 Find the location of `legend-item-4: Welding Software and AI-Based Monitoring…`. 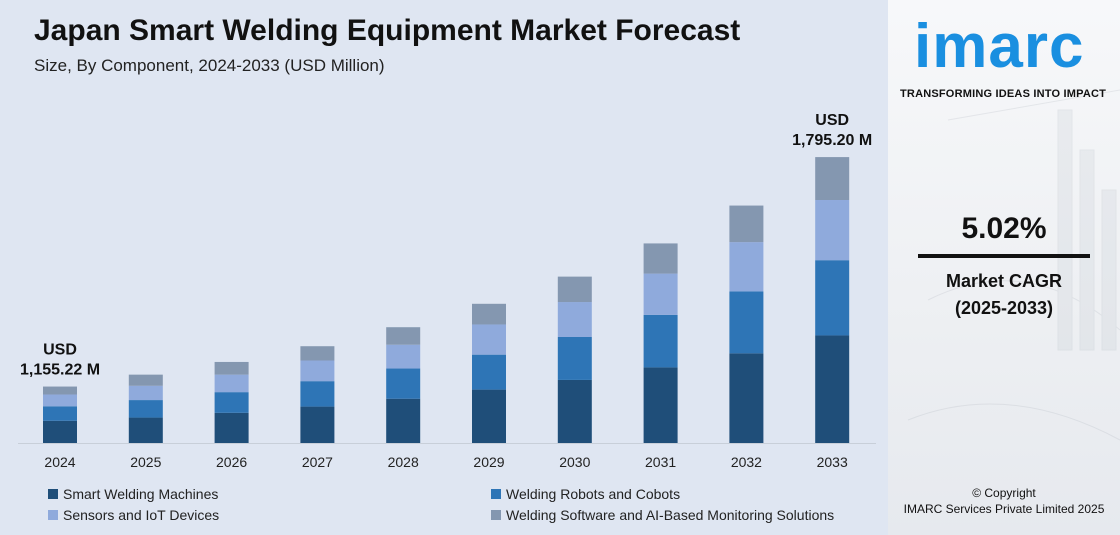

legend-item-4: Welding Software and AI-Based Monitoring… is located at coordinates (662, 515).